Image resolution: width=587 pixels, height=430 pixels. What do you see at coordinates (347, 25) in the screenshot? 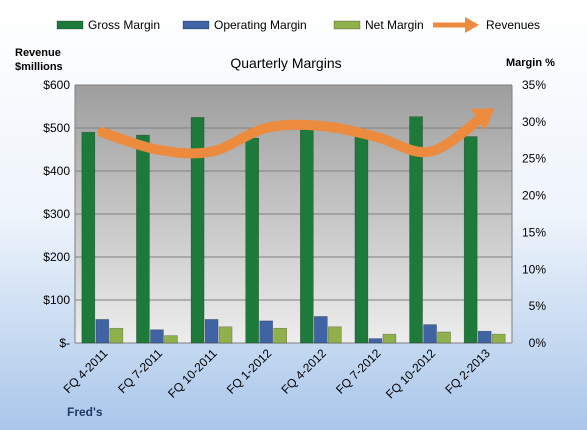
I see `legend-swatch-net-margin` at bounding box center [347, 25].